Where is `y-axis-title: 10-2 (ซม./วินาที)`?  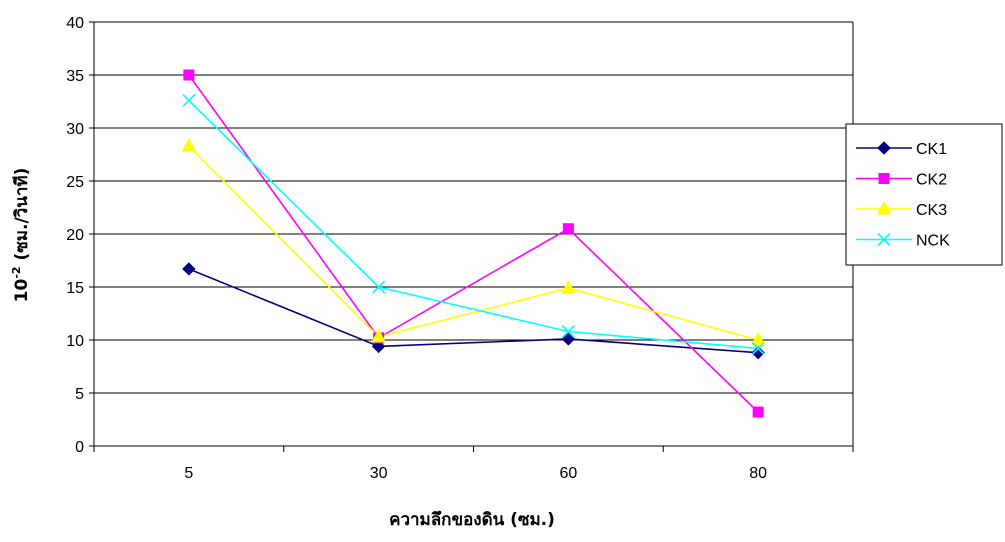
y-axis-title: 10-2 (ซม./วินาที) is located at coordinates (21, 235).